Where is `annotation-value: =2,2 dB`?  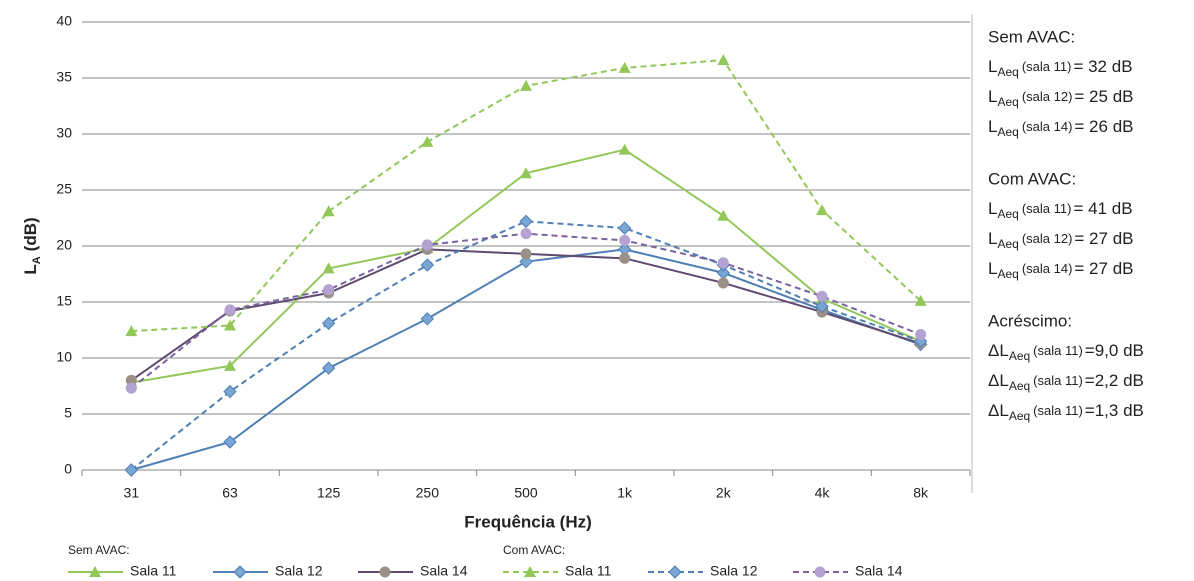
annotation-value: =2,2 dB is located at coordinates (1114, 380).